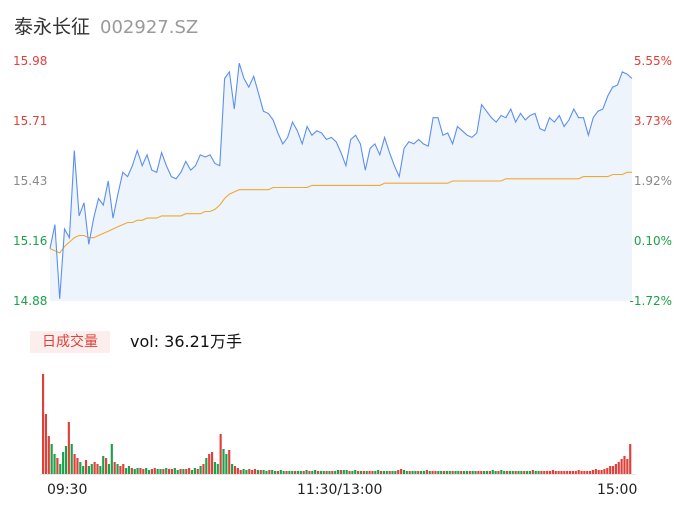  Describe the element at coordinates (67, 490) in the screenshot. I see `x-tick-open: 09:30` at that location.